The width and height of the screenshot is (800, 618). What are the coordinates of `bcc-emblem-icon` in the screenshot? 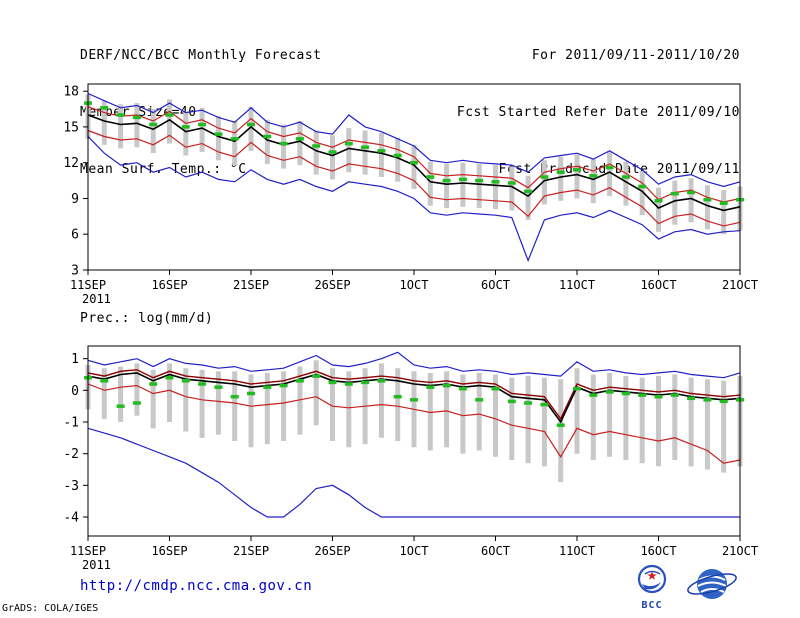 It's located at (652, 579).